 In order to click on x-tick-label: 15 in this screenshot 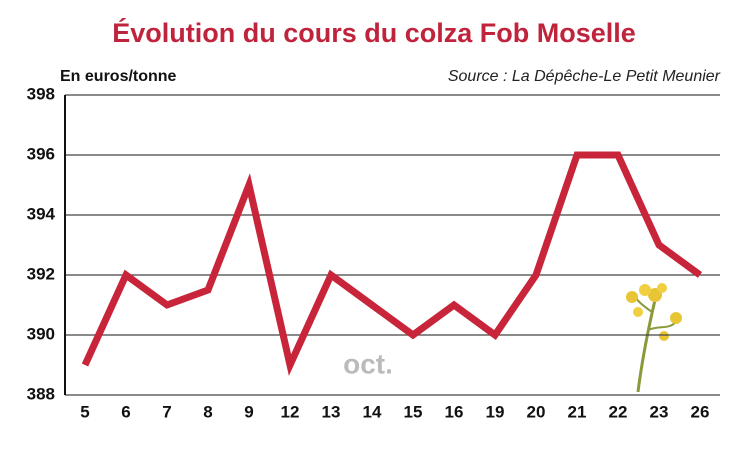, I will do `click(413, 411)`.